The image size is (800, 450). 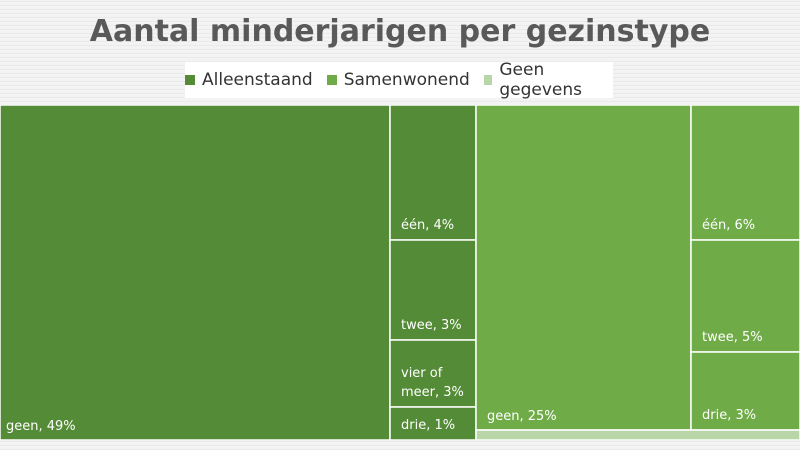 What do you see at coordinates (488, 80) in the screenshot?
I see `legend-swatch-geen-gegevens` at bounding box center [488, 80].